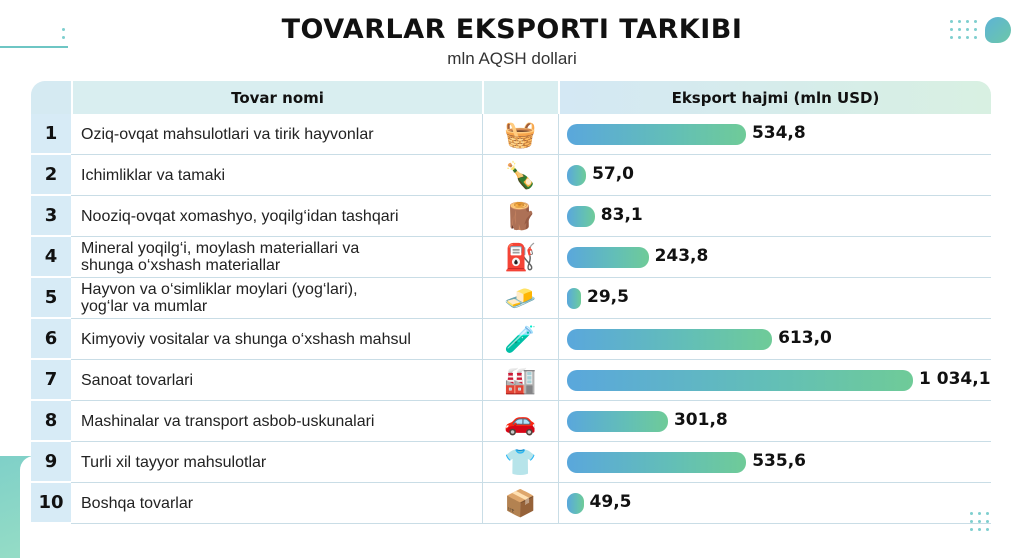 This screenshot has height=558, width=1024. What do you see at coordinates (181, 265) in the screenshot?
I see `category-label-line: shunga o‘xshash materiallar` at bounding box center [181, 265].